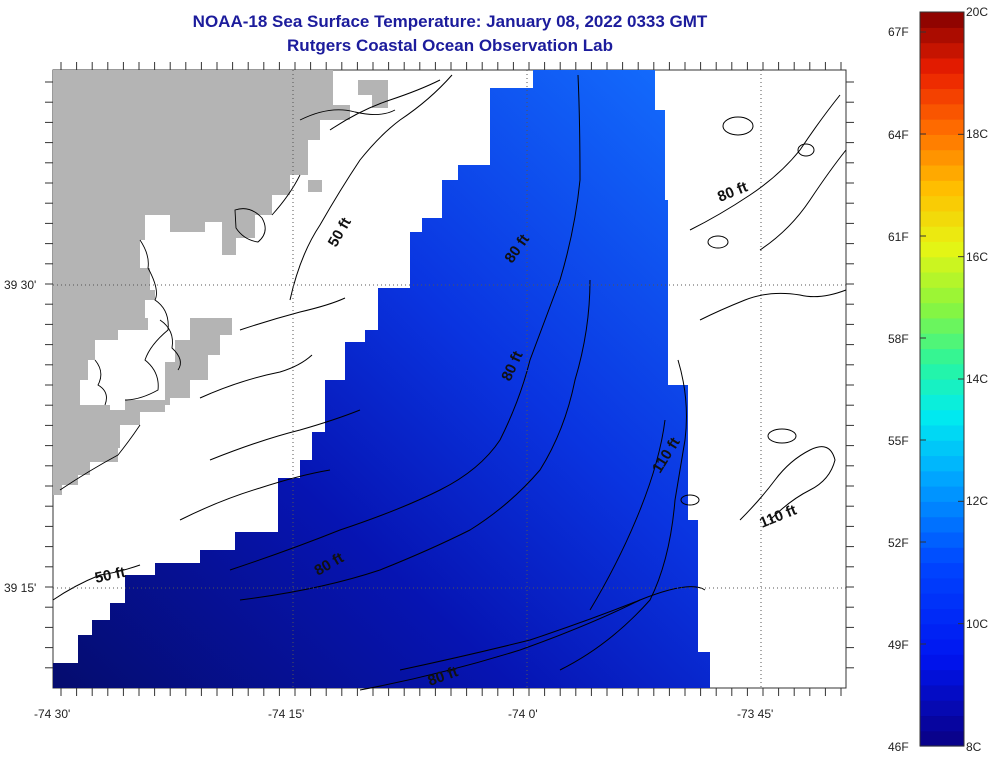 The width and height of the screenshot is (992, 761). Describe the element at coordinates (20, 588) in the screenshot. I see `y-tick-label: 39 15'` at that location.